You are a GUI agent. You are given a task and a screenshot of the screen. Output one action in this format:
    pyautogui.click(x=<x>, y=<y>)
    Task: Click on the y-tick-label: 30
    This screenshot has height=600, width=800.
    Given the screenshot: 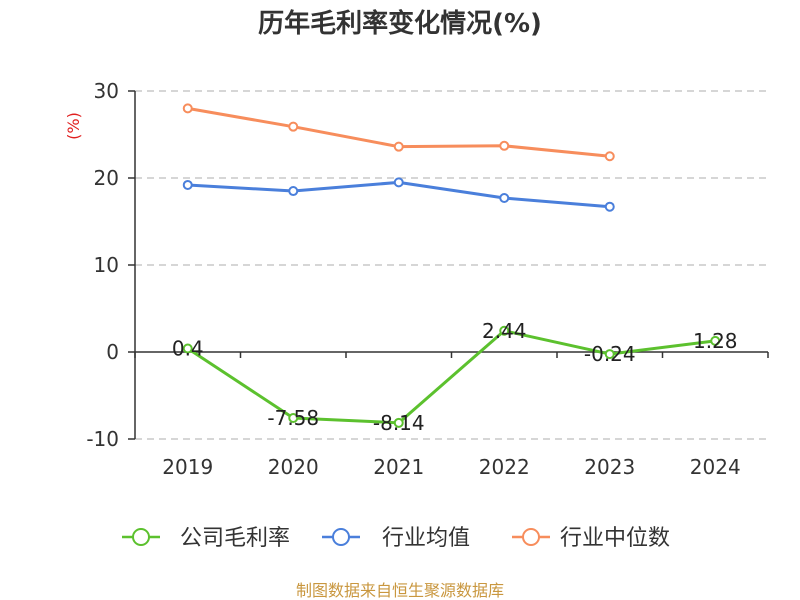 What is the action you would take?
    pyautogui.click(x=106, y=91)
    